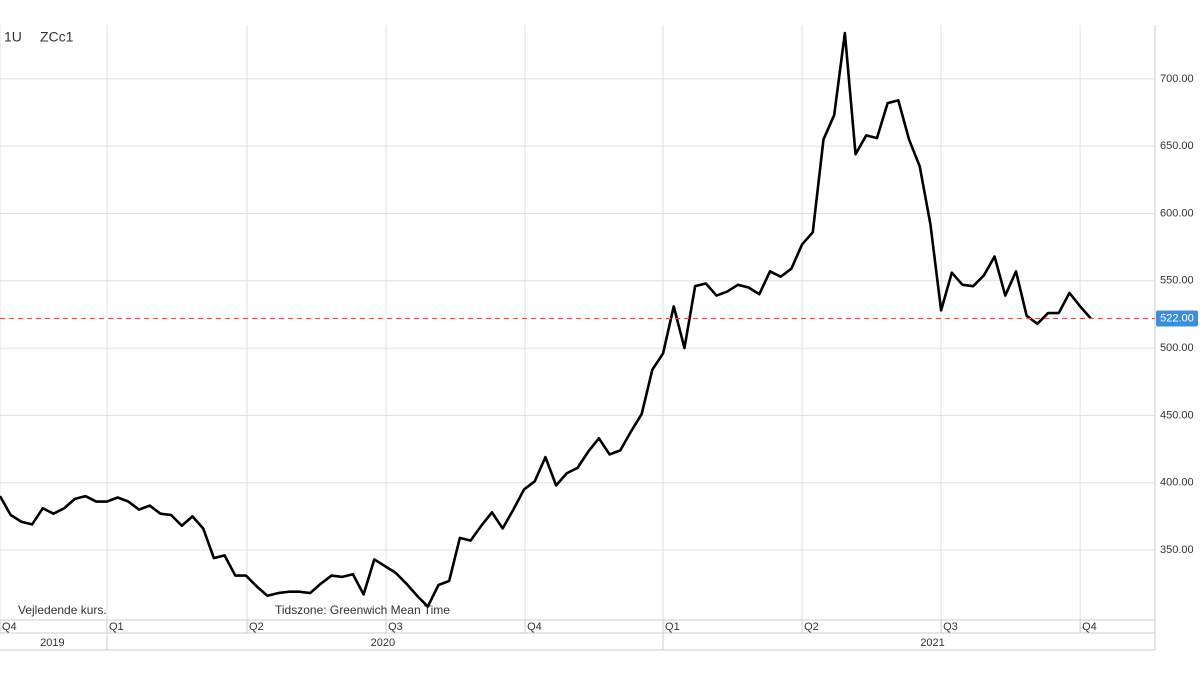 The height and width of the screenshot is (675, 1200). I want to click on timezone: Tidszone: Greenwich Mean Time, so click(362, 610).